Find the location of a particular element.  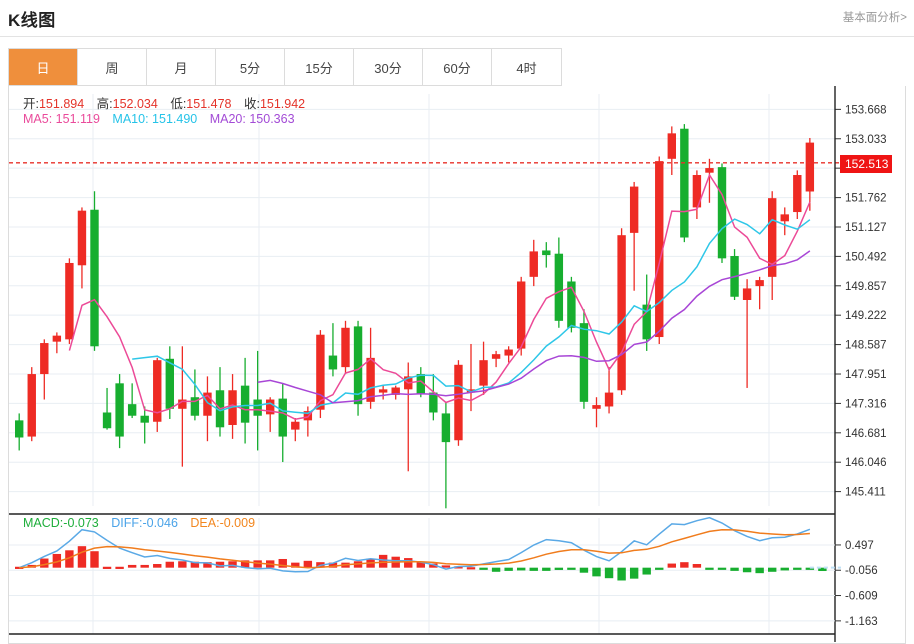

svg-text: 148.587 is located at coordinates (866, 346).